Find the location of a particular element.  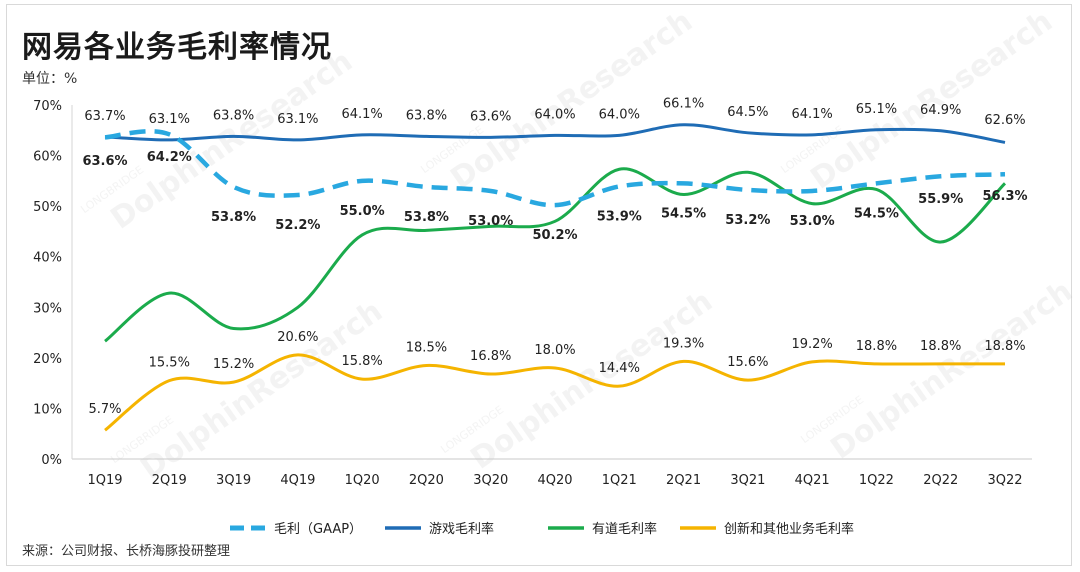

data-label-innovative: 16.8% is located at coordinates (490, 356).